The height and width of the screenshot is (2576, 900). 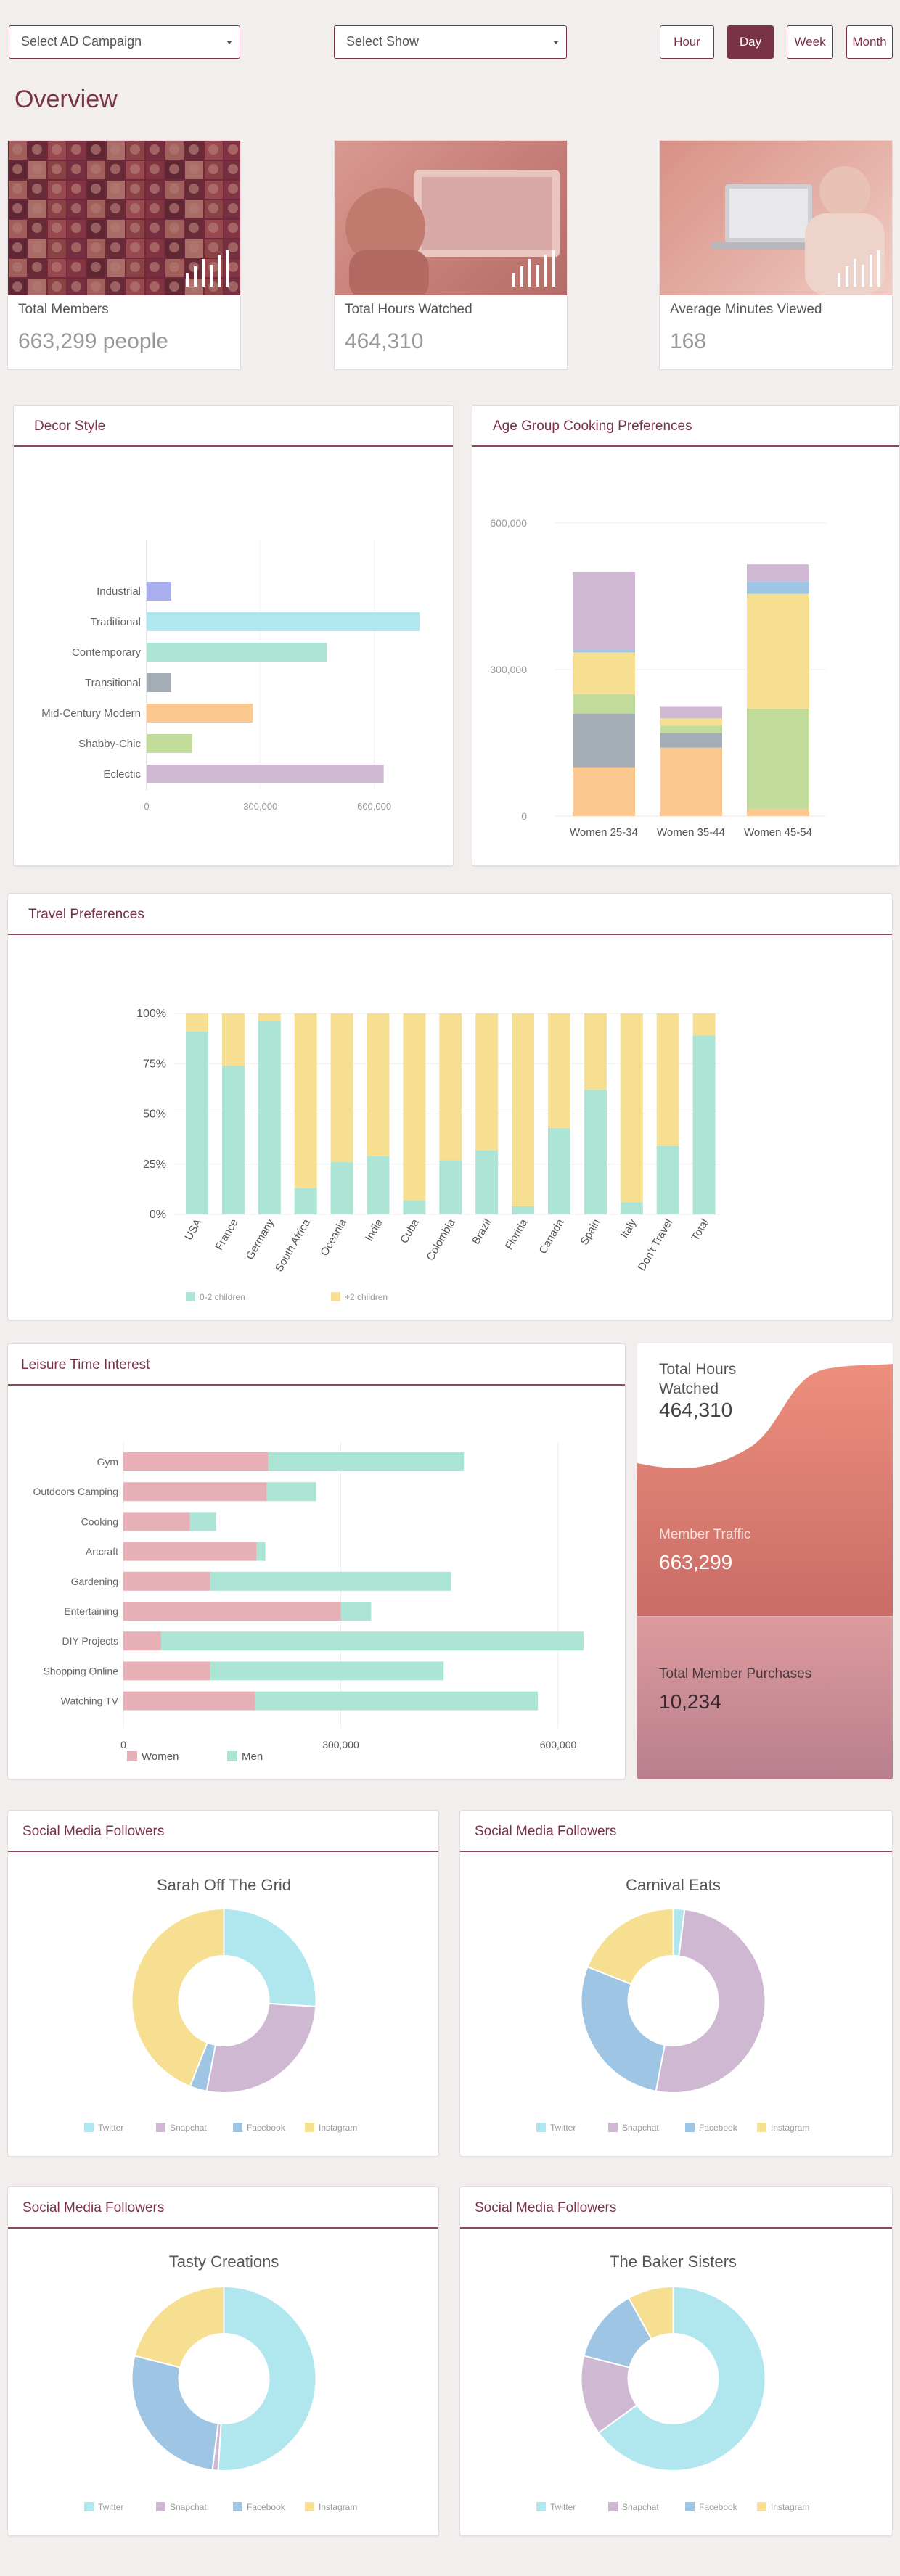 What do you see at coordinates (746, 309) in the screenshot?
I see `stat-label: Average Minutes Viewed` at bounding box center [746, 309].